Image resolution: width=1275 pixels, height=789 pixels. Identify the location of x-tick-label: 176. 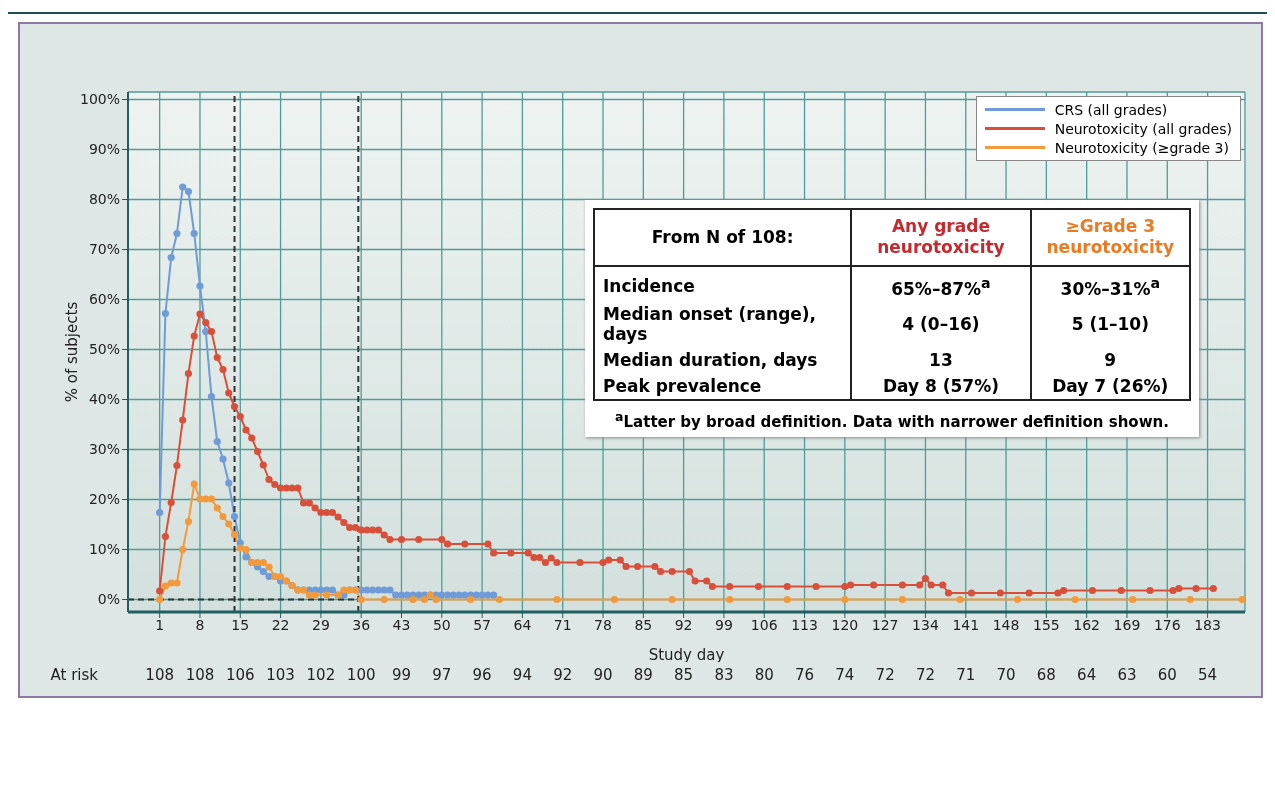
(1167, 624).